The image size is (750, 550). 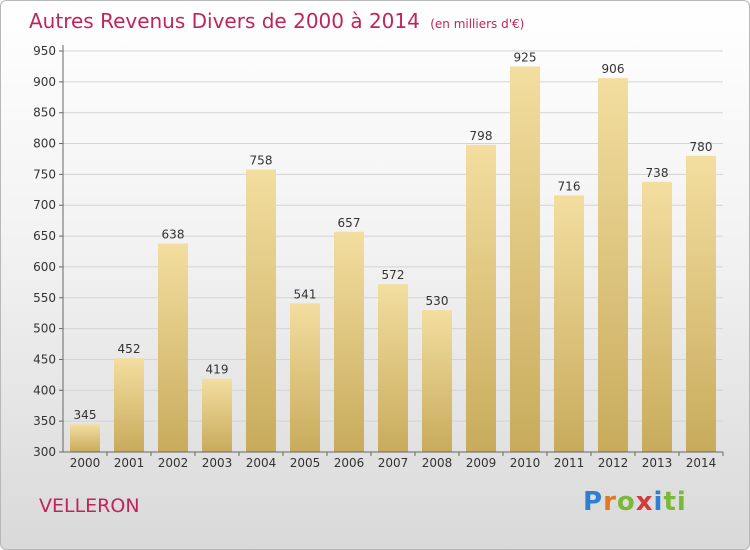 What do you see at coordinates (173, 234) in the screenshot?
I see `data-label-2002: 638` at bounding box center [173, 234].